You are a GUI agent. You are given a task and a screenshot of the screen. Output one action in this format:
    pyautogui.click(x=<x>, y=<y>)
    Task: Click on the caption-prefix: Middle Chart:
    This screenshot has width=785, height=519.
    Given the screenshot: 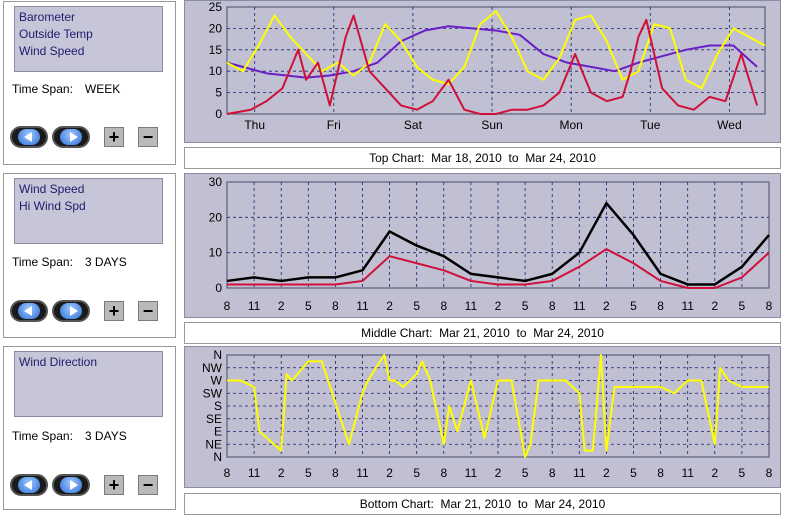 What is the action you would take?
    pyautogui.click(x=397, y=333)
    